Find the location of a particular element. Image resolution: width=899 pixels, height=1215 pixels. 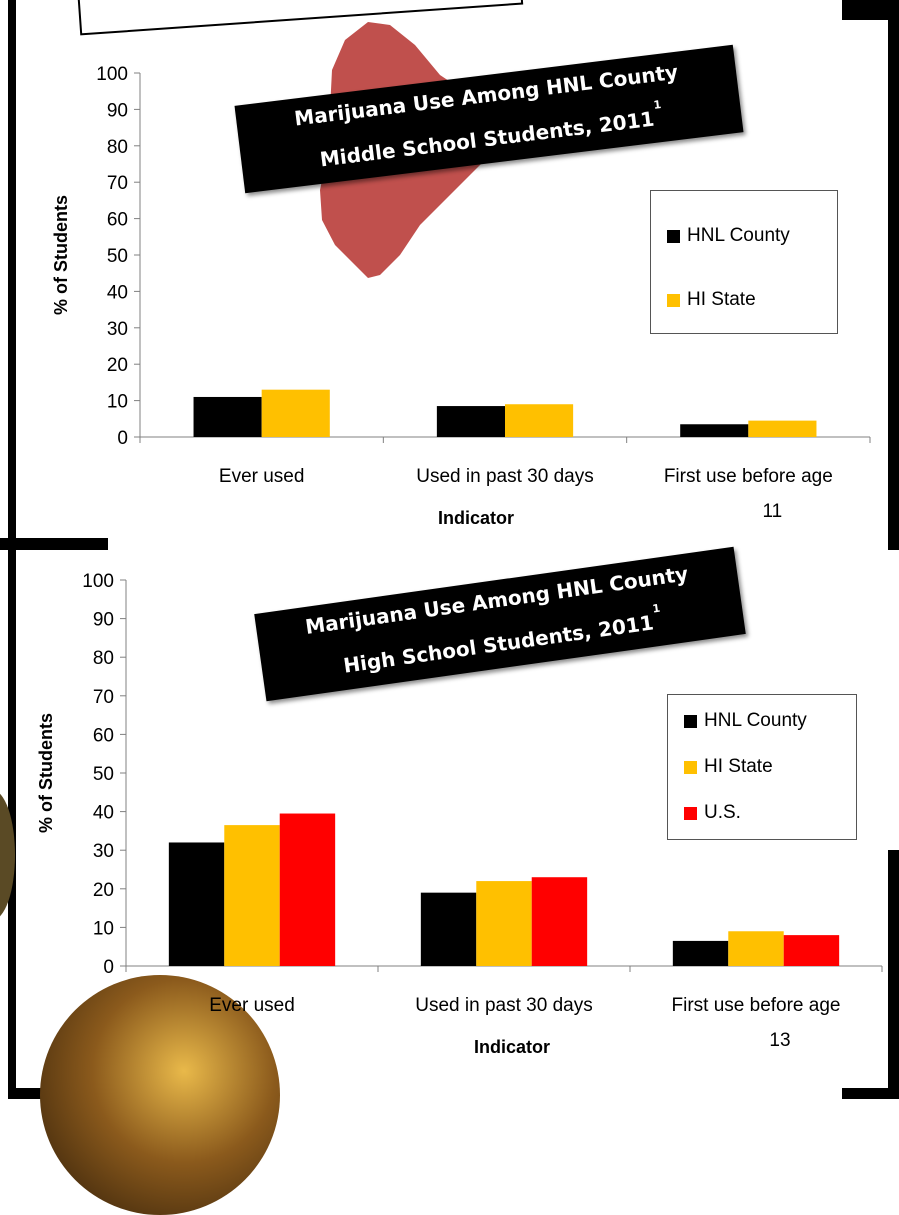

chart2-y-axis-title: % of Students is located at coordinates (46, 773).